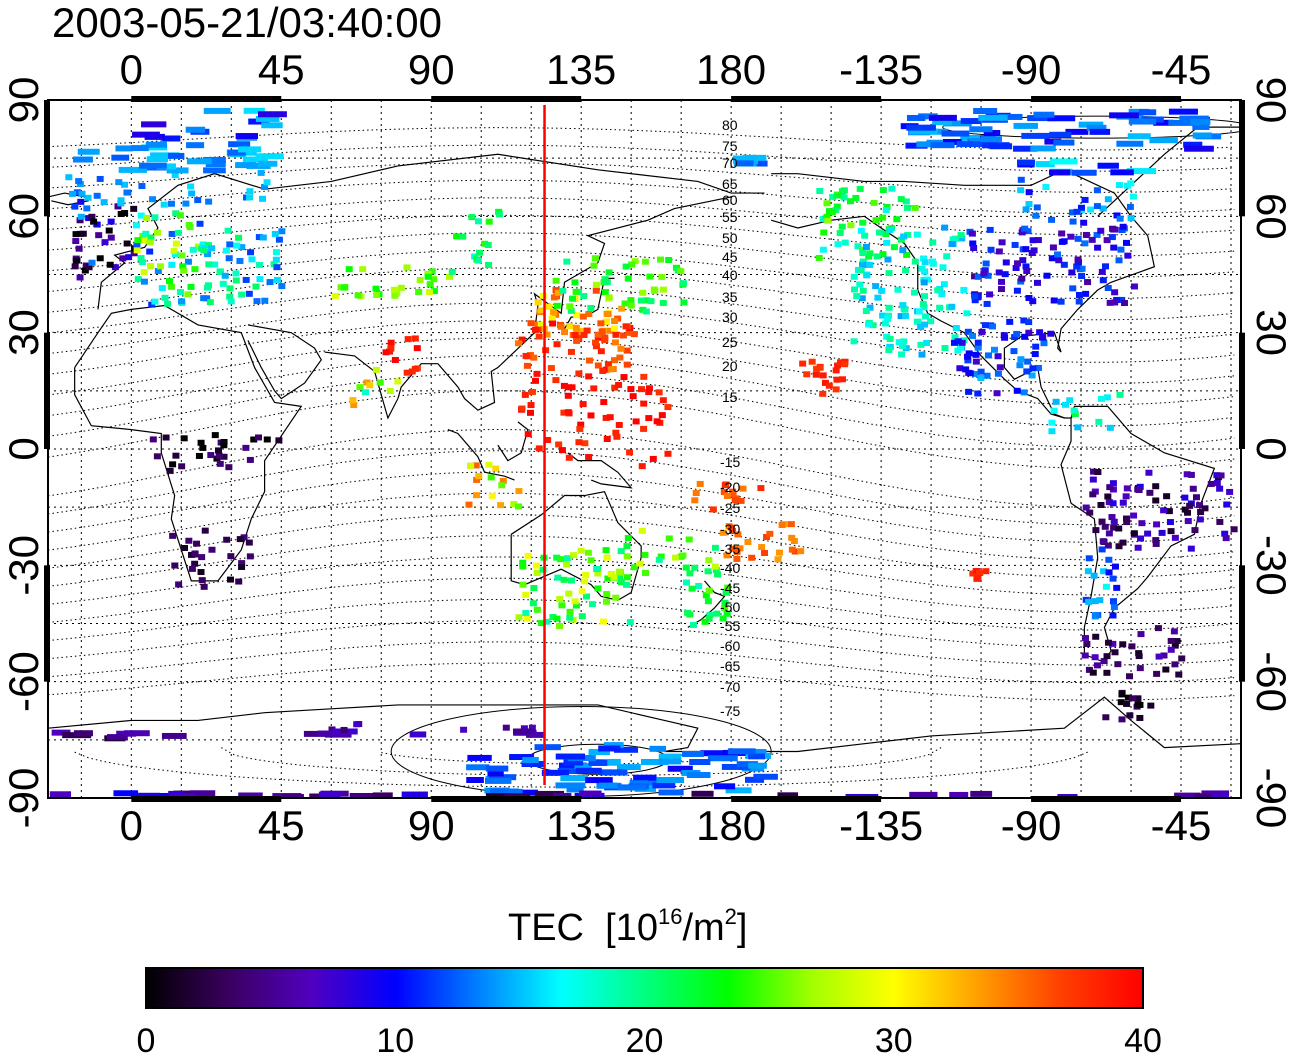 This screenshot has height=1057, width=1292. I want to click on colorbar-tick-label: 20, so click(645, 1039).